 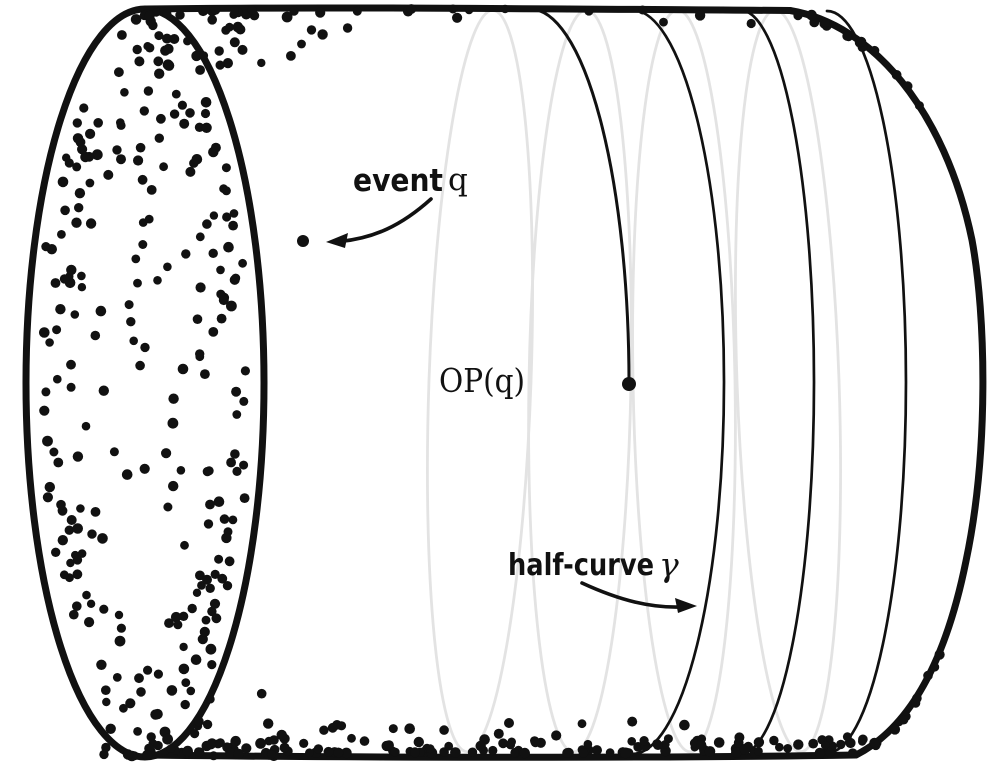 I want to click on event-arrow-head, so click(x=337, y=240).